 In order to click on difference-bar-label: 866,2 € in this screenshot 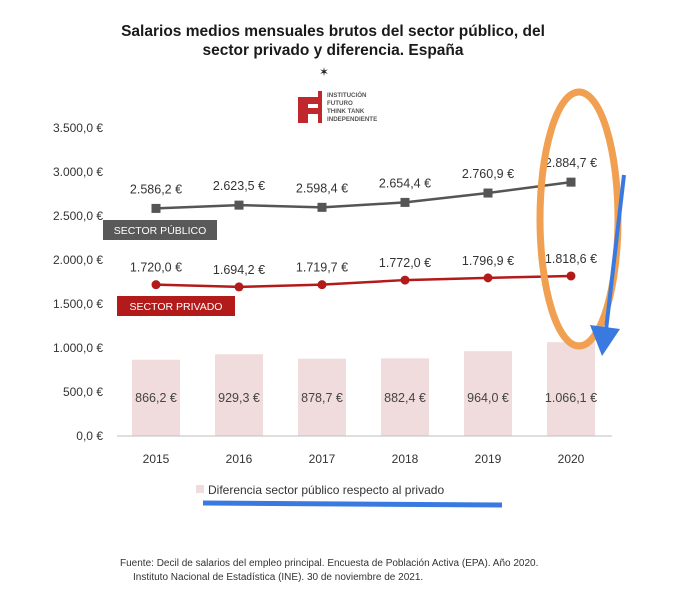, I will do `click(156, 398)`.